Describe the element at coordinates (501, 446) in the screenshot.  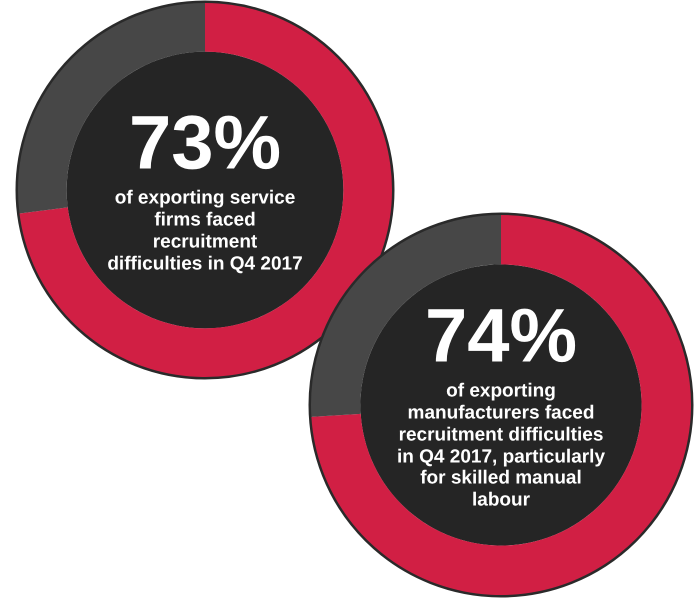
I see `text: of exporting manufacturers faced recruitment difficulties in Q4 2017, particularly for skilled manual labour` at that location.